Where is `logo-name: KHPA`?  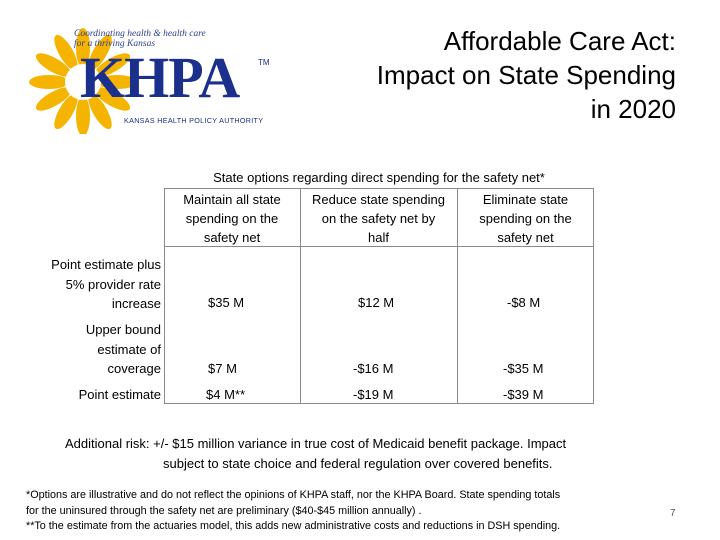 logo-name: KHPA is located at coordinates (160, 77).